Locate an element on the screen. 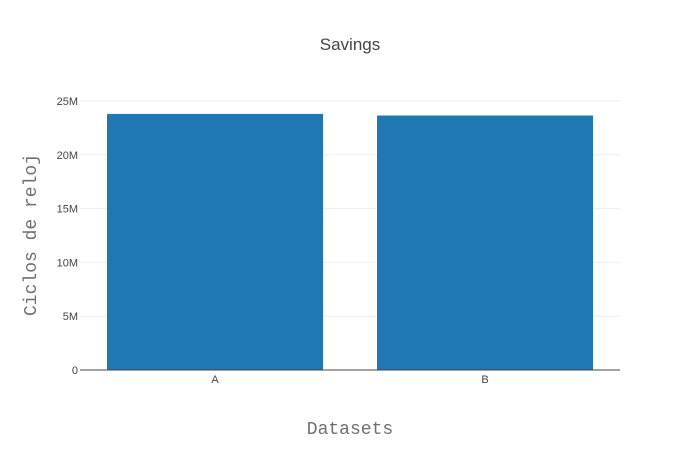 Image resolution: width=700 pixels, height=450 pixels. y-tick-labels: 0 5M 10M 15M 20M 25M is located at coordinates (67, 236).